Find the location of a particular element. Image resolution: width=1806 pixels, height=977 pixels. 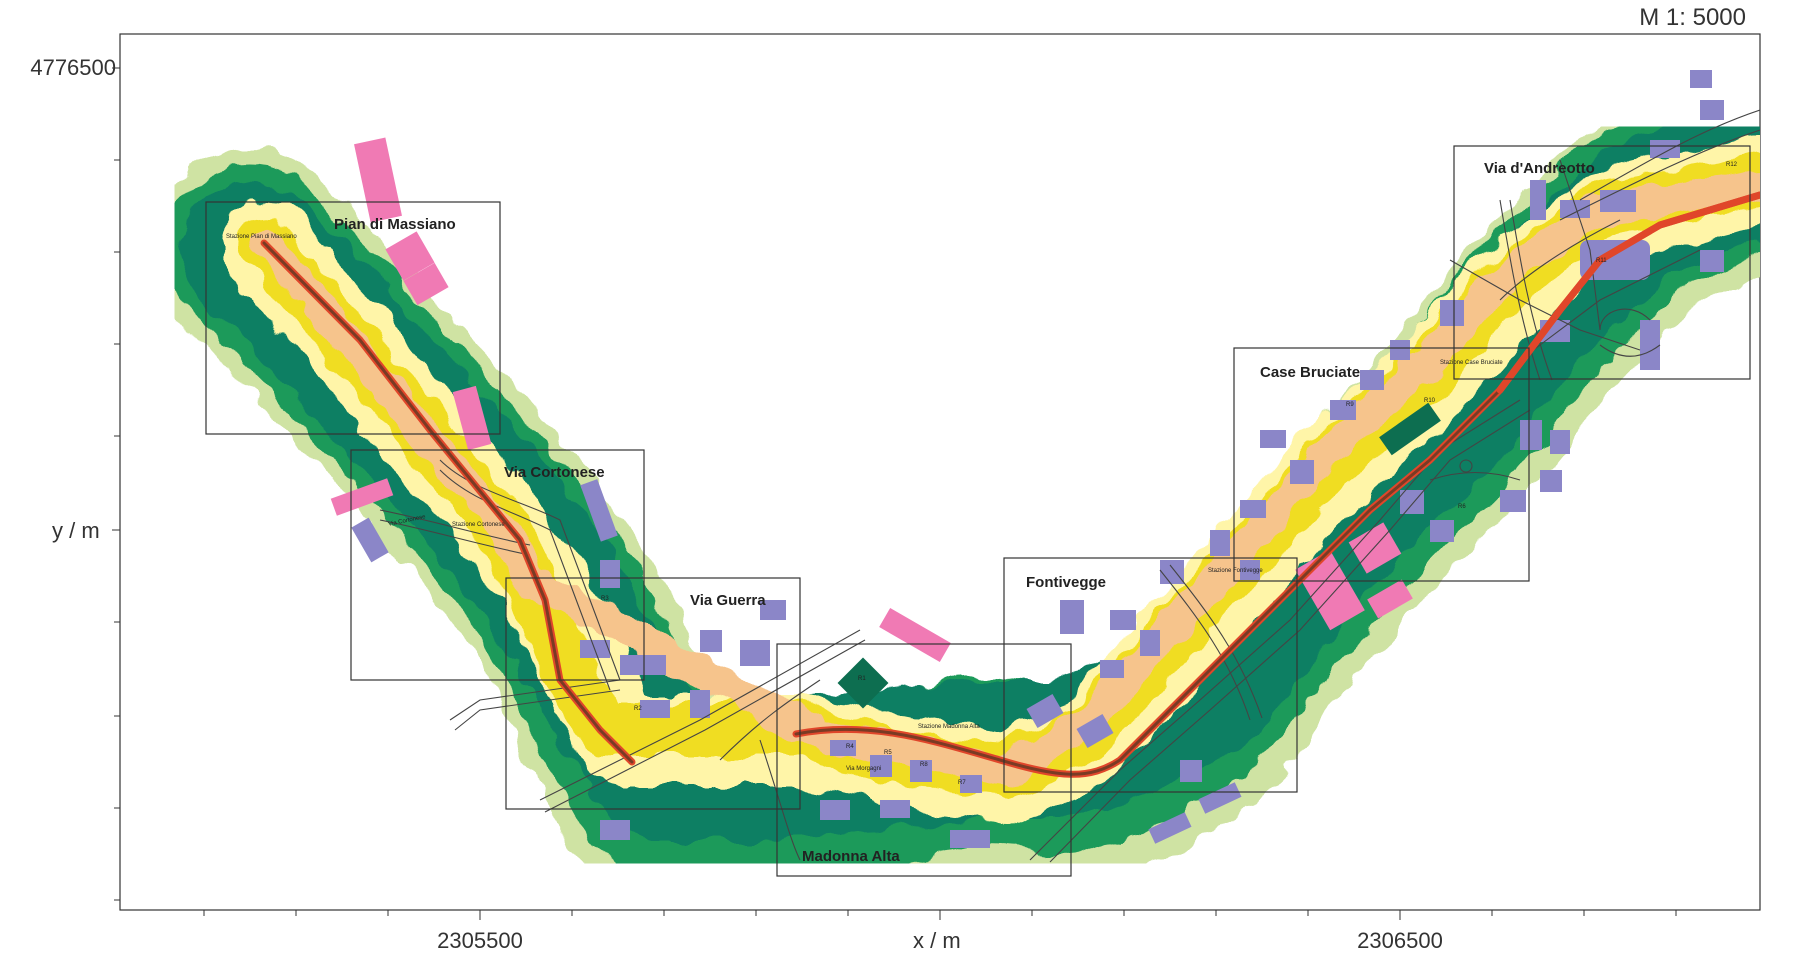

y-tick-label: 4776500 is located at coordinates (73, 67).